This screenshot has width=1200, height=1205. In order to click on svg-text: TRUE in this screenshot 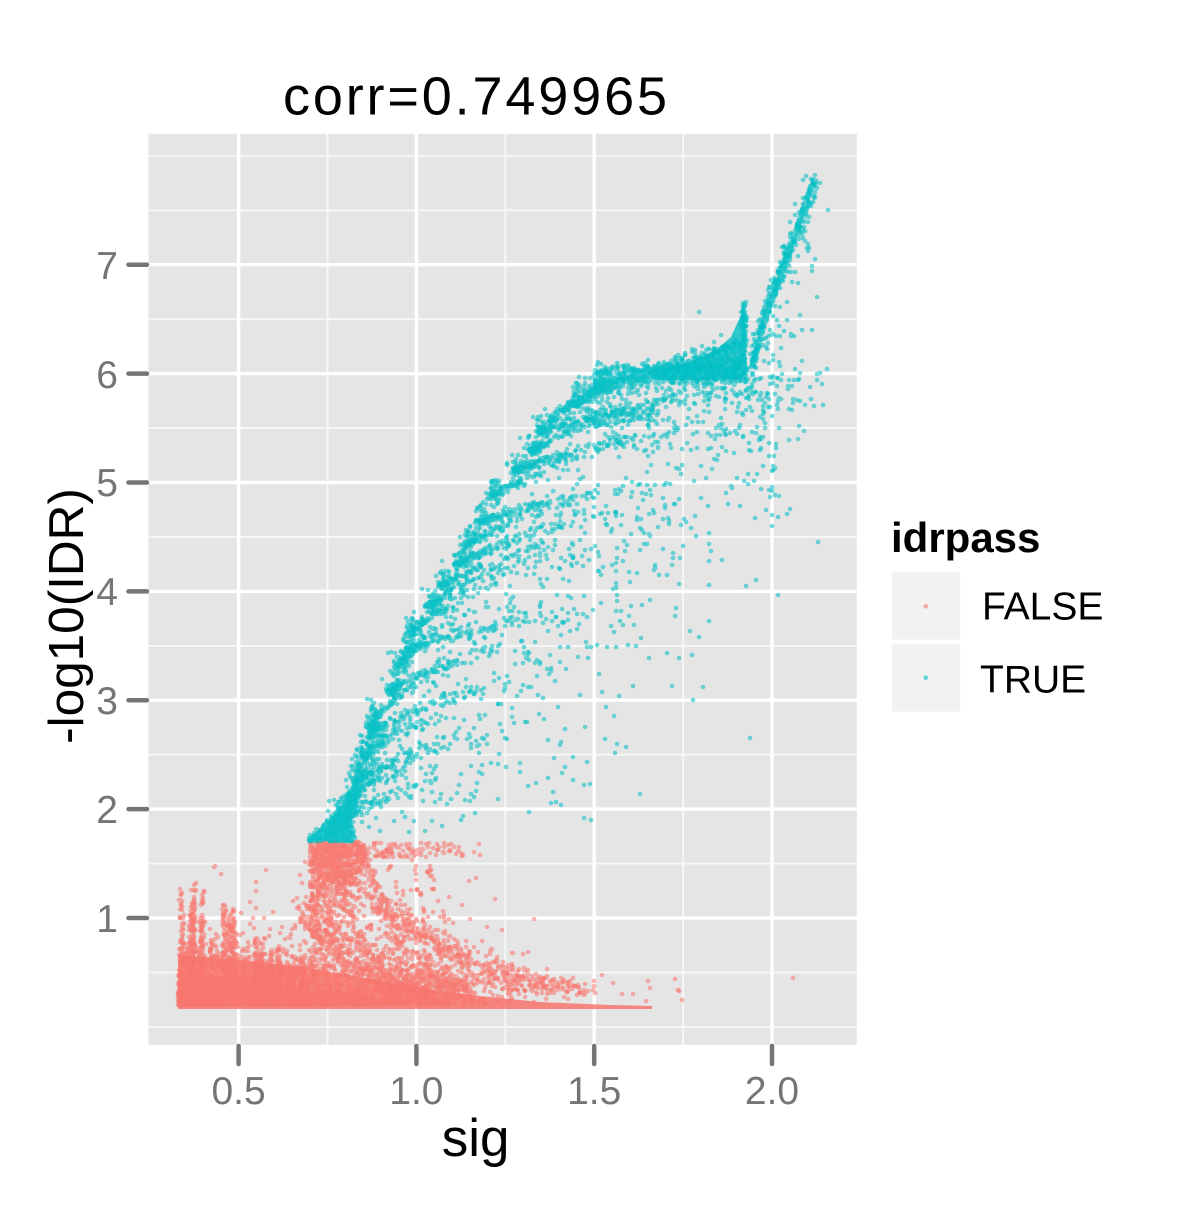, I will do `click(1033, 679)`.